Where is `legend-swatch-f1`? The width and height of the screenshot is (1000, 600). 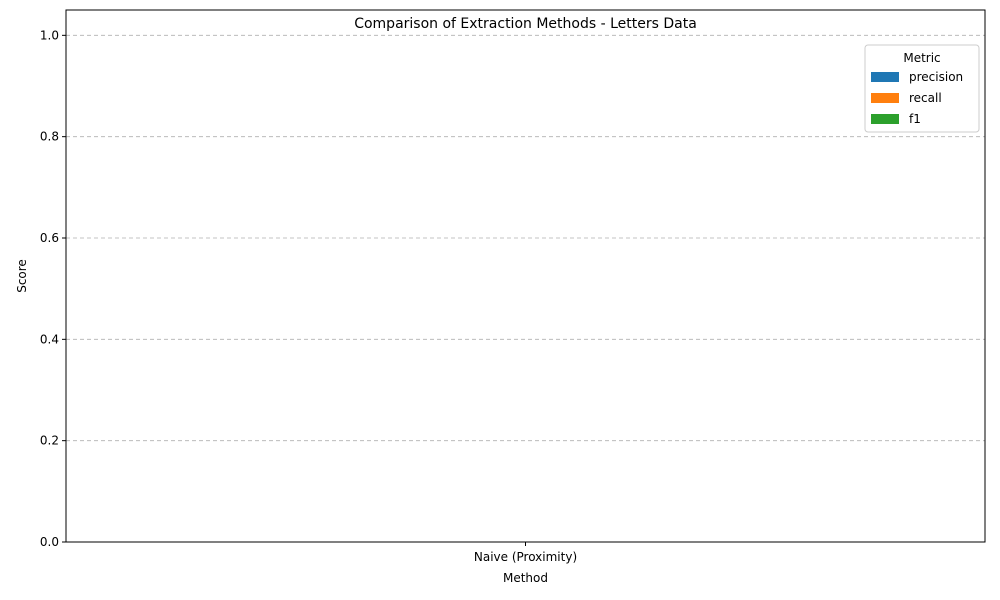 legend-swatch-f1 is located at coordinates (885, 119).